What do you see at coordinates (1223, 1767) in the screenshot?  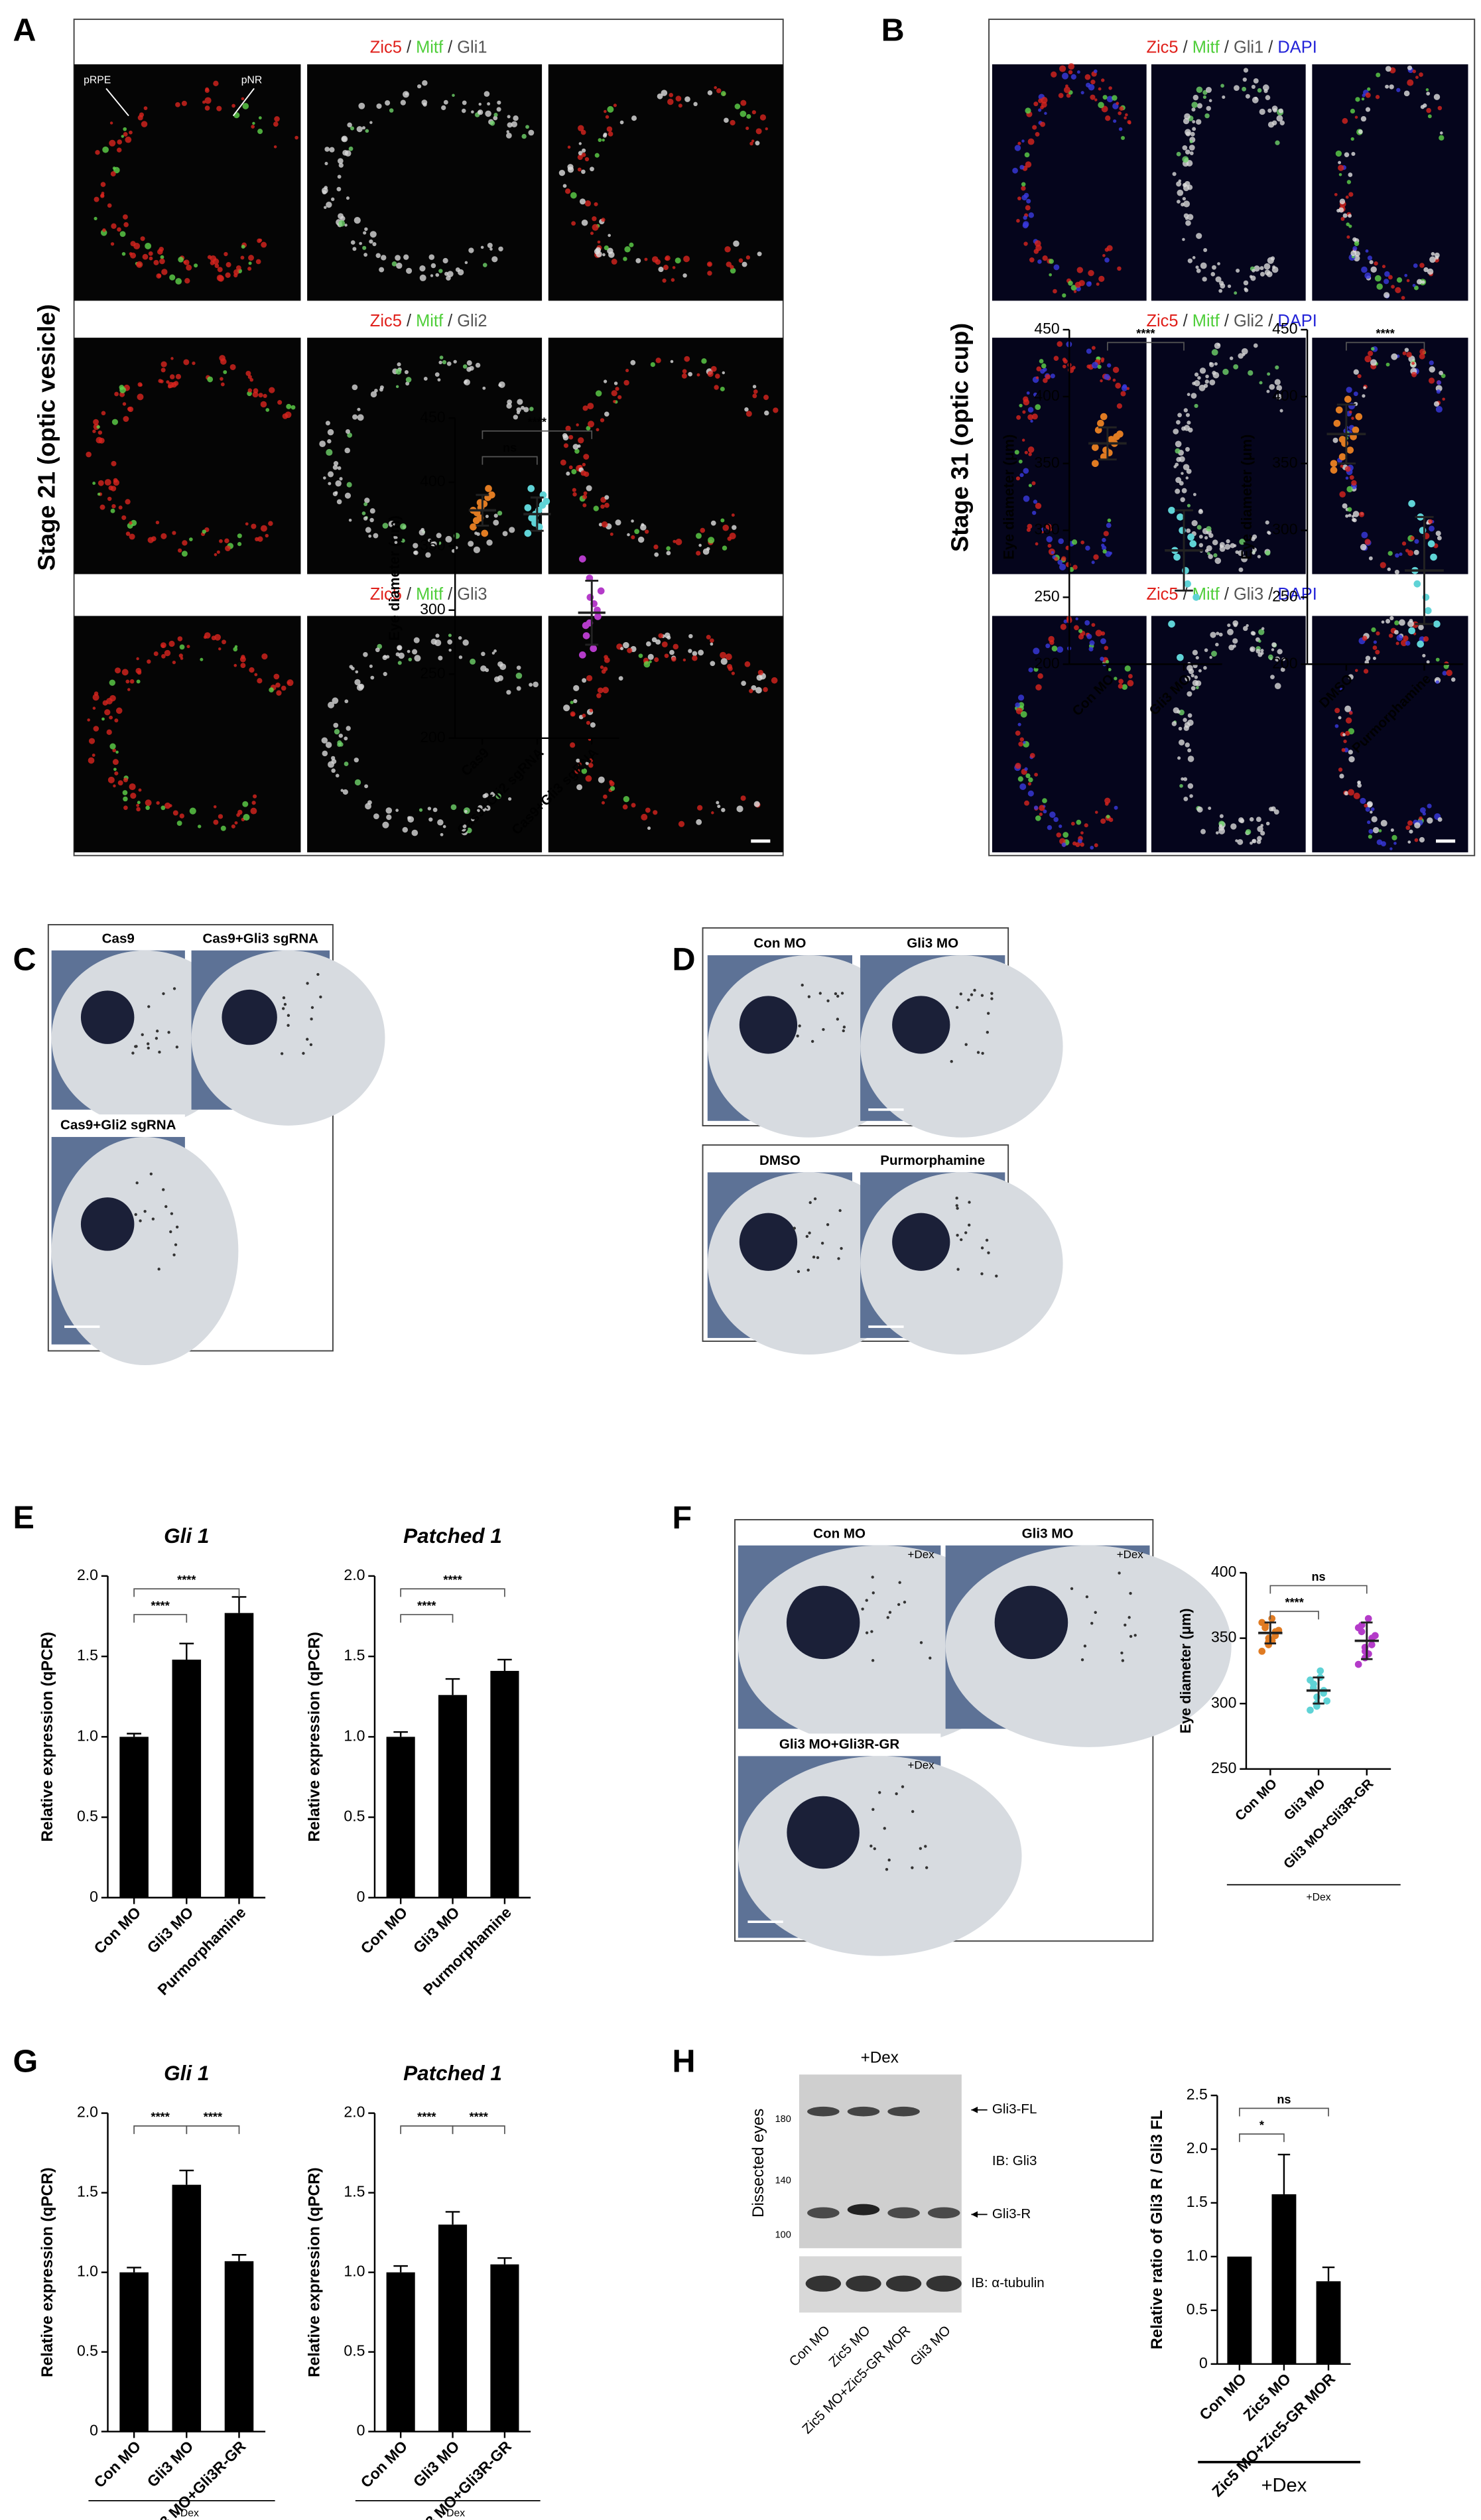 I see `y-tick-label: 250` at bounding box center [1223, 1767].